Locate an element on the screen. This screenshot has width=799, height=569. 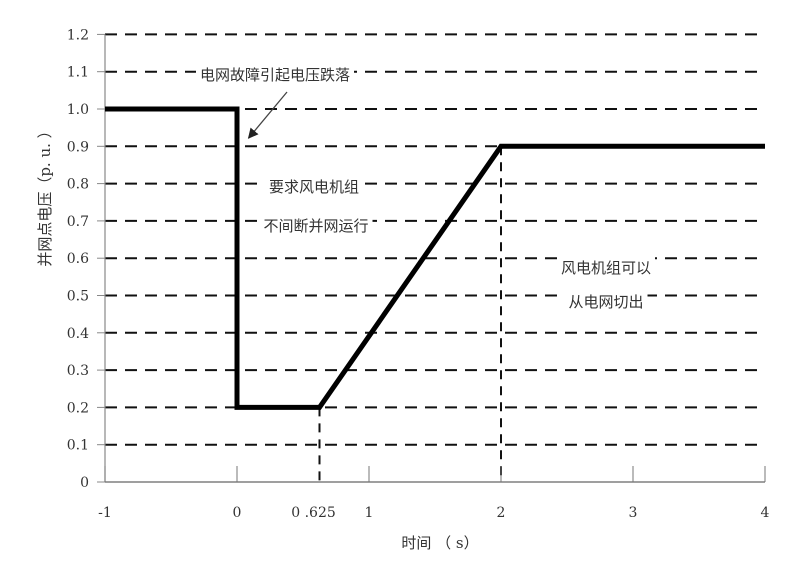
y-tick-label: 1.1 is located at coordinates (78, 73).